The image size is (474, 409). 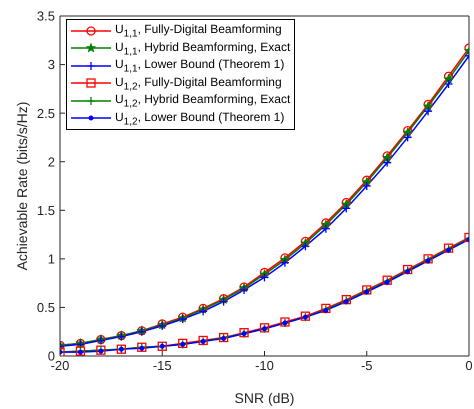 I want to click on y-tick-label: 1, so click(x=51, y=258).